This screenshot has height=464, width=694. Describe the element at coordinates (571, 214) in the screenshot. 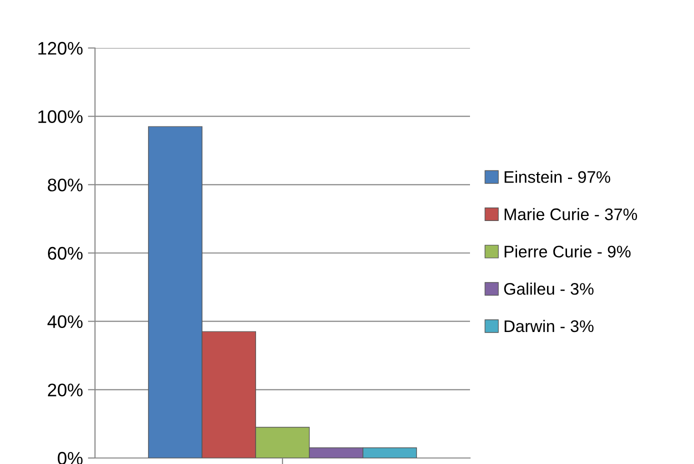

I see `legend-label: Marie Curie - 37%` at that location.